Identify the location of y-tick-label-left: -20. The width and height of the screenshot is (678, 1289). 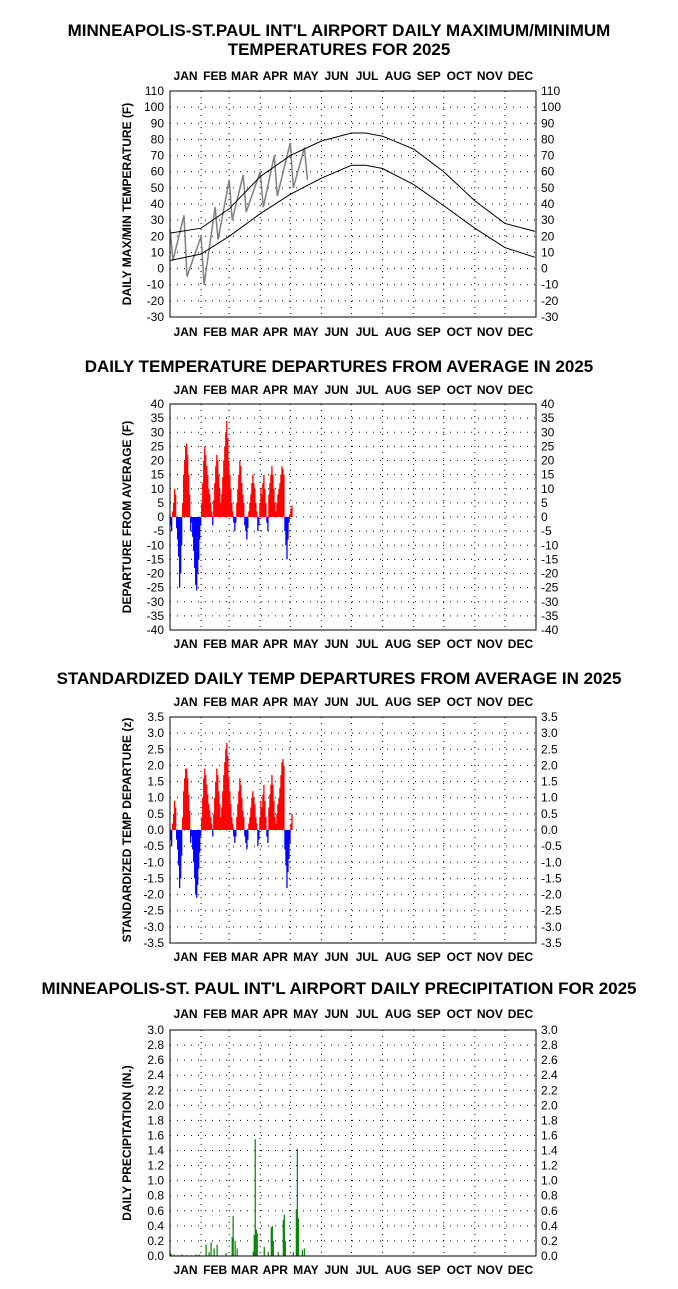
(156, 301).